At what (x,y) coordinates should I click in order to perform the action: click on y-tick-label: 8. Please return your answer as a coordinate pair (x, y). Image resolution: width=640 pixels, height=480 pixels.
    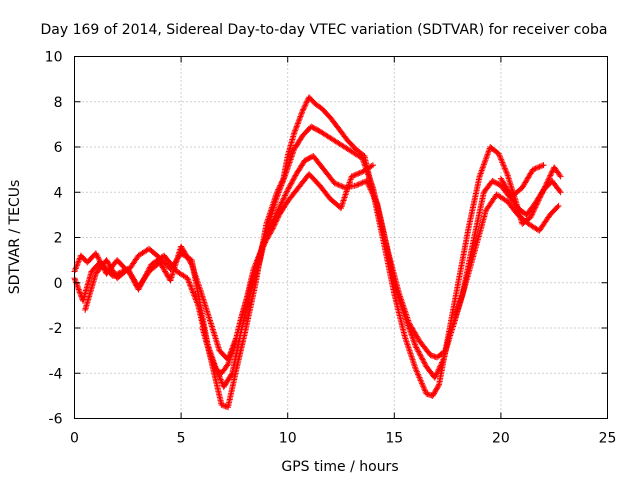
    Looking at the image, I should click on (58, 103).